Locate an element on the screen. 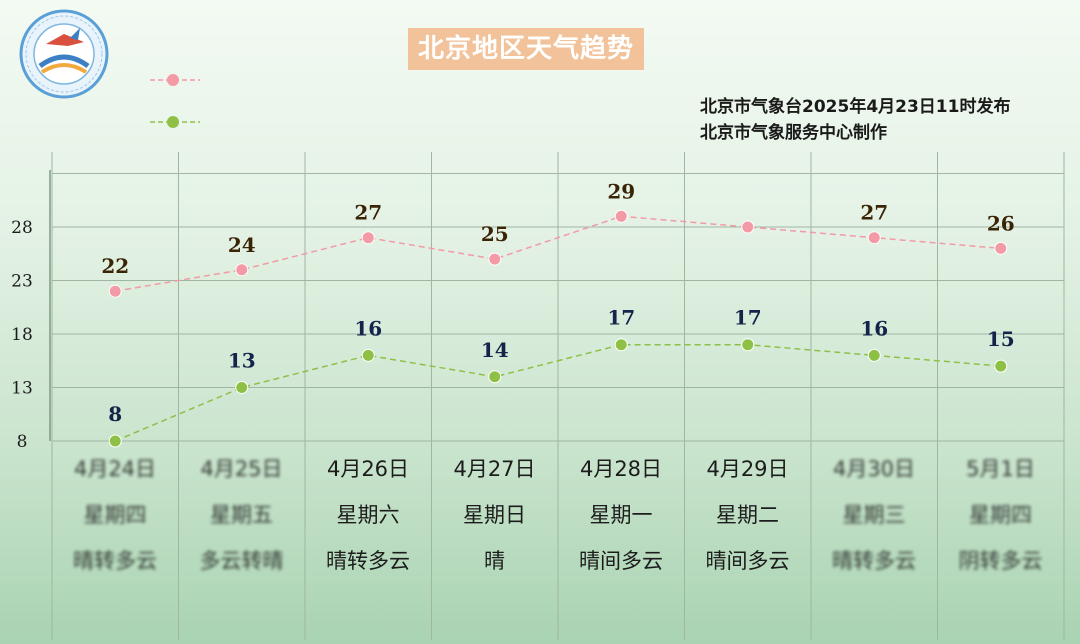  y-tick-label: 18 is located at coordinates (22, 335).